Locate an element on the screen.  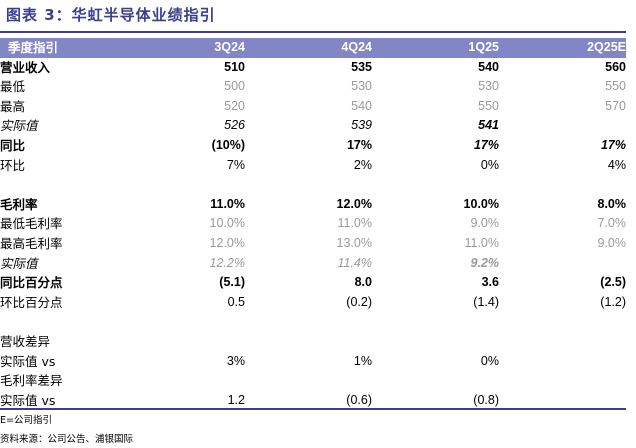
table-row-revenue-qoq: 环比 7% 2% 0% 4% is located at coordinates (313, 166).